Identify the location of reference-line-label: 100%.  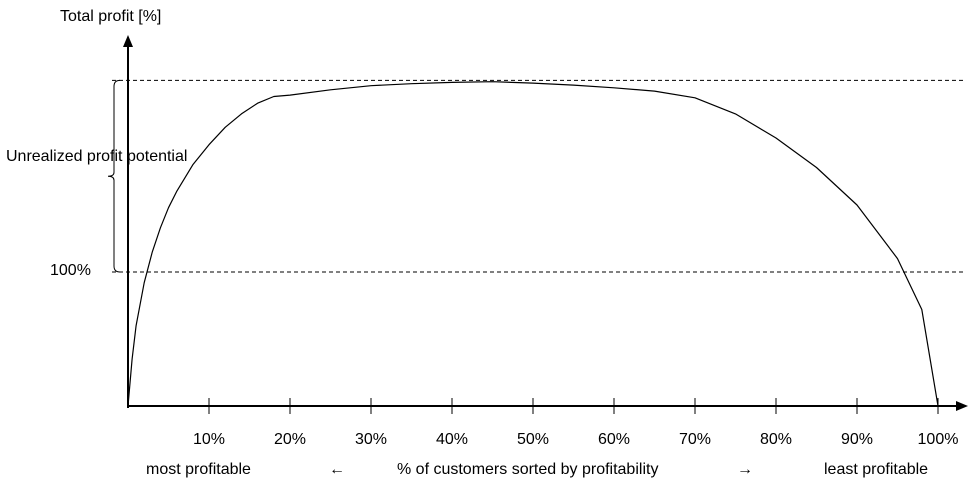
(70, 270).